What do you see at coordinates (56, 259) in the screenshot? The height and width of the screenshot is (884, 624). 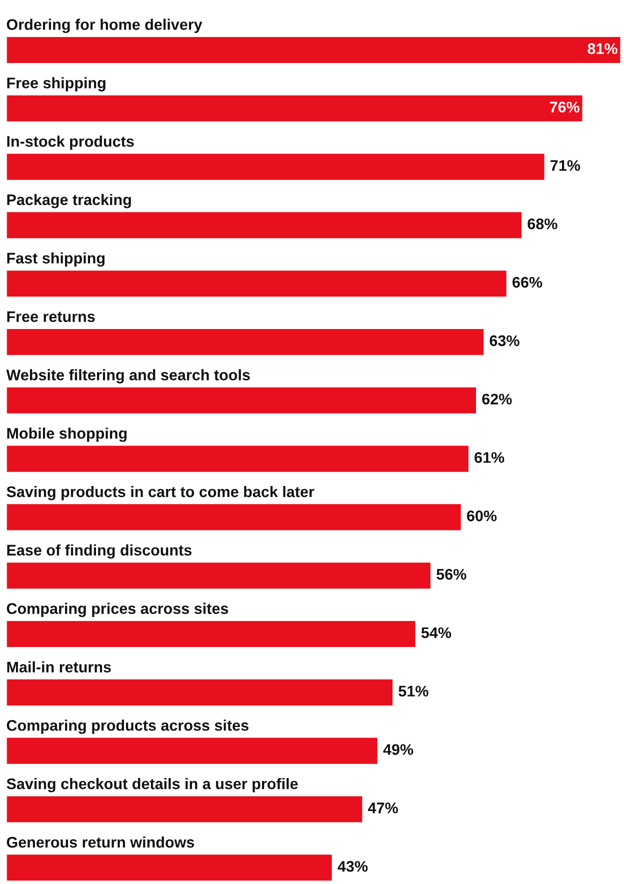 I see `y-tick-label: Fast shipping` at bounding box center [56, 259].